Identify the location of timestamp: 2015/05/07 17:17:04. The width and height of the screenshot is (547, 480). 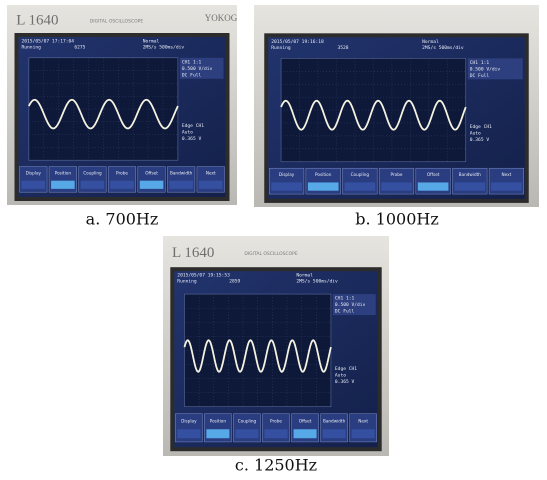
(48, 42).